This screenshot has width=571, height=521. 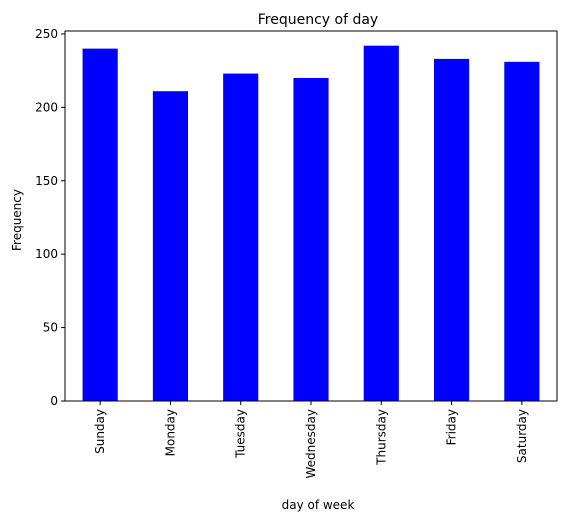 I want to click on x-tick-label: Wednesday, so click(x=311, y=443).